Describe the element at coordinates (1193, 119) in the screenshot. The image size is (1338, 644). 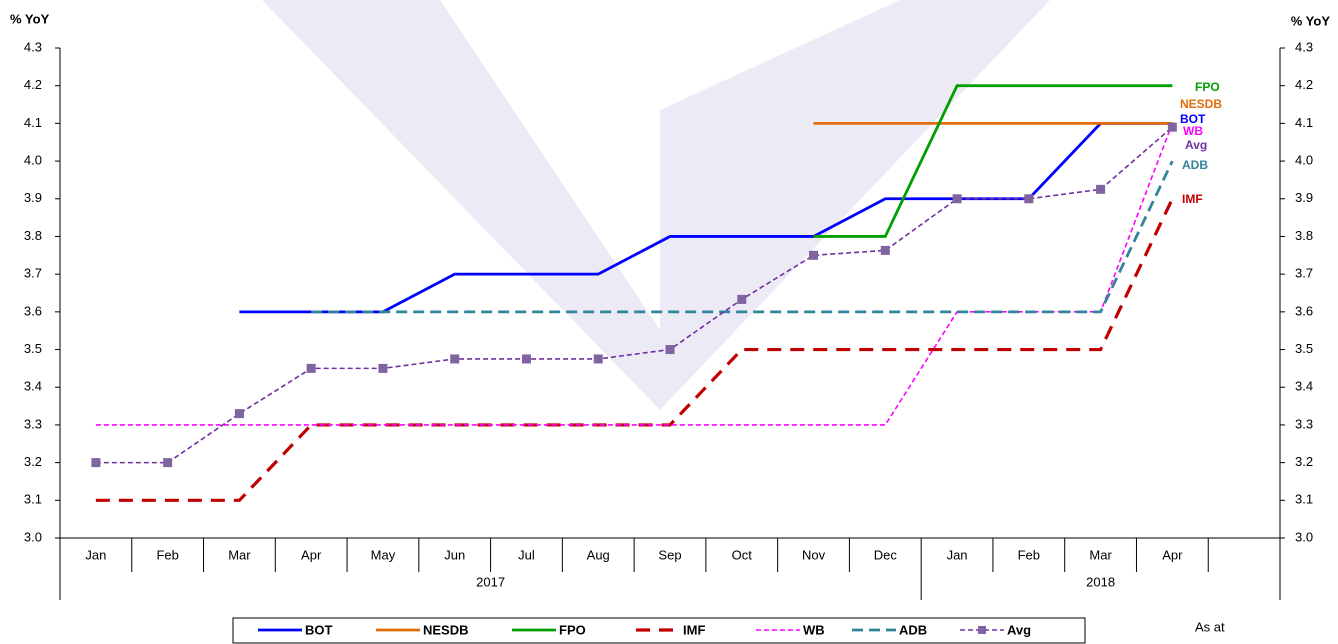
I see `series-end-label: BOT` at that location.